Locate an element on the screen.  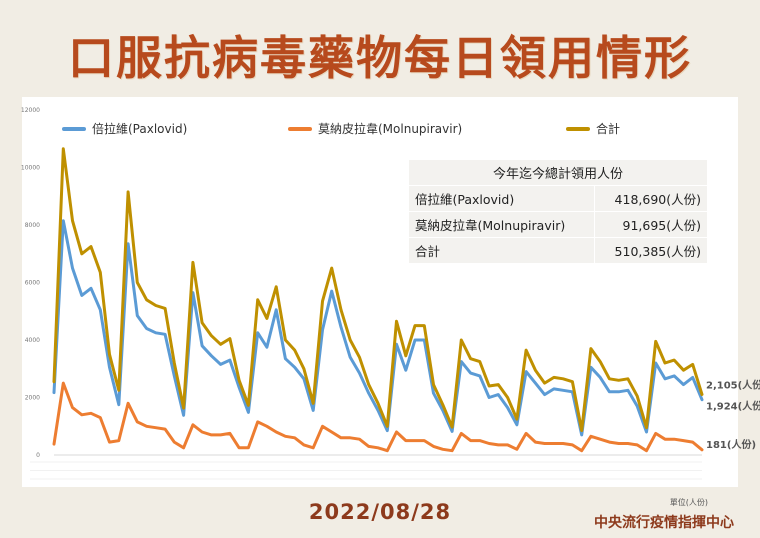
summary-row-paxlovid: 倍拉維(Paxlovid) 418,690(人份) is located at coordinates (558, 198).